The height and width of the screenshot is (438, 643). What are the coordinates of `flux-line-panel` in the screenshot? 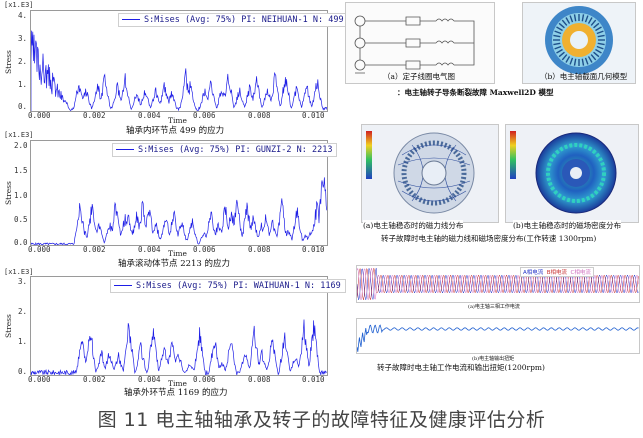 It's located at (430, 173).